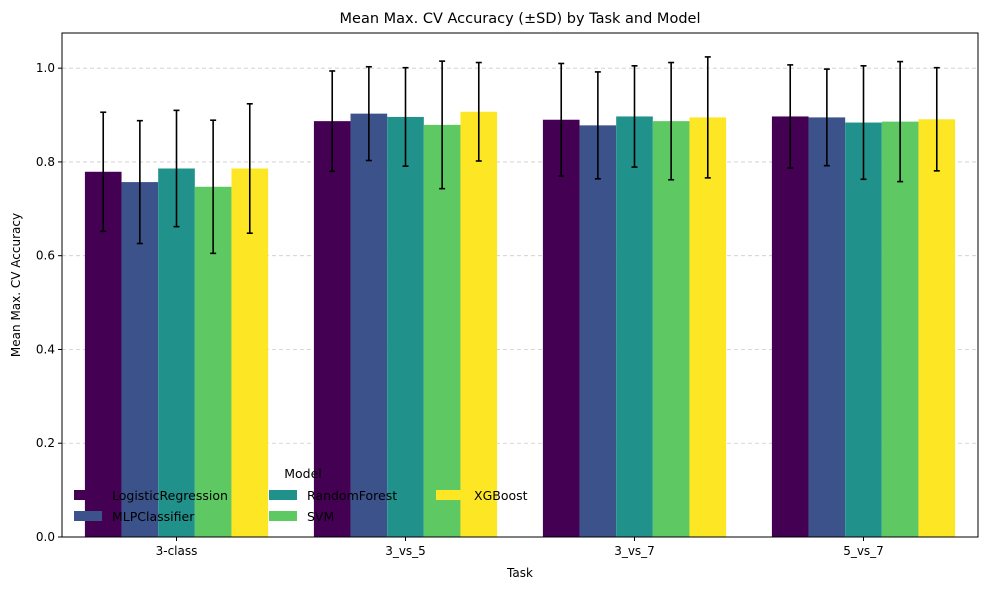 This screenshot has height=590, width=989. Describe the element at coordinates (405, 551) in the screenshot. I see `x-tick-label: 3_vs_5` at that location.